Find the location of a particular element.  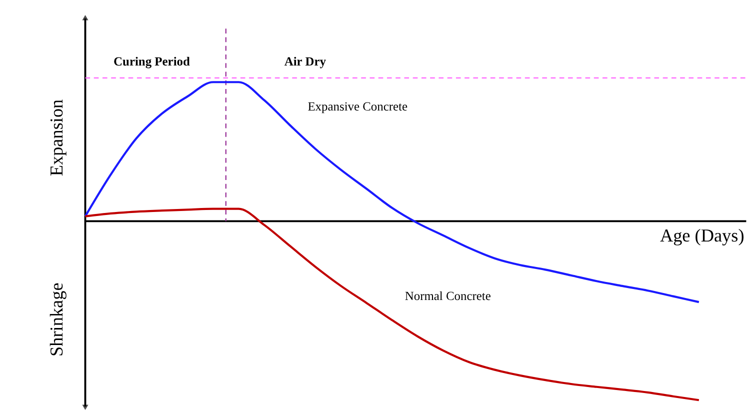

text: Shrinkage is located at coordinates (56, 319).